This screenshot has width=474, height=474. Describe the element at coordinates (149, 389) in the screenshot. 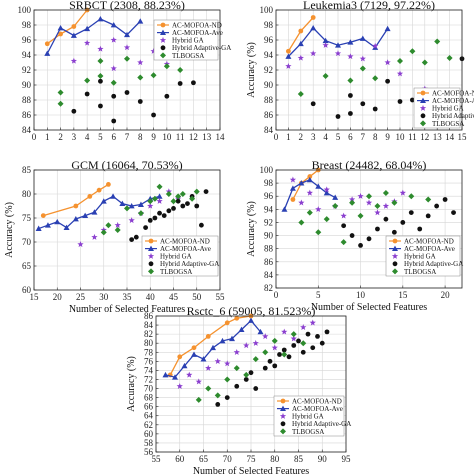

I see `y-tick-label: 70` at that location.